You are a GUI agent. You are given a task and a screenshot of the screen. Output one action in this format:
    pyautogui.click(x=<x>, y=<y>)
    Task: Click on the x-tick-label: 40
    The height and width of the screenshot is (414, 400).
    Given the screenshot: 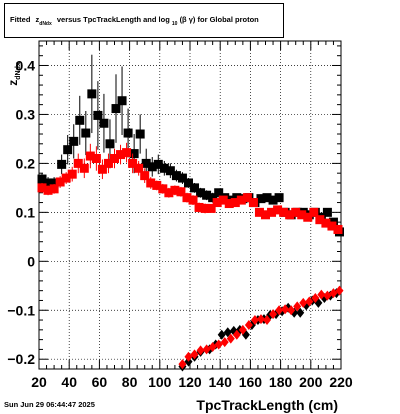 What is the action you would take?
    pyautogui.click(x=69, y=382)
    